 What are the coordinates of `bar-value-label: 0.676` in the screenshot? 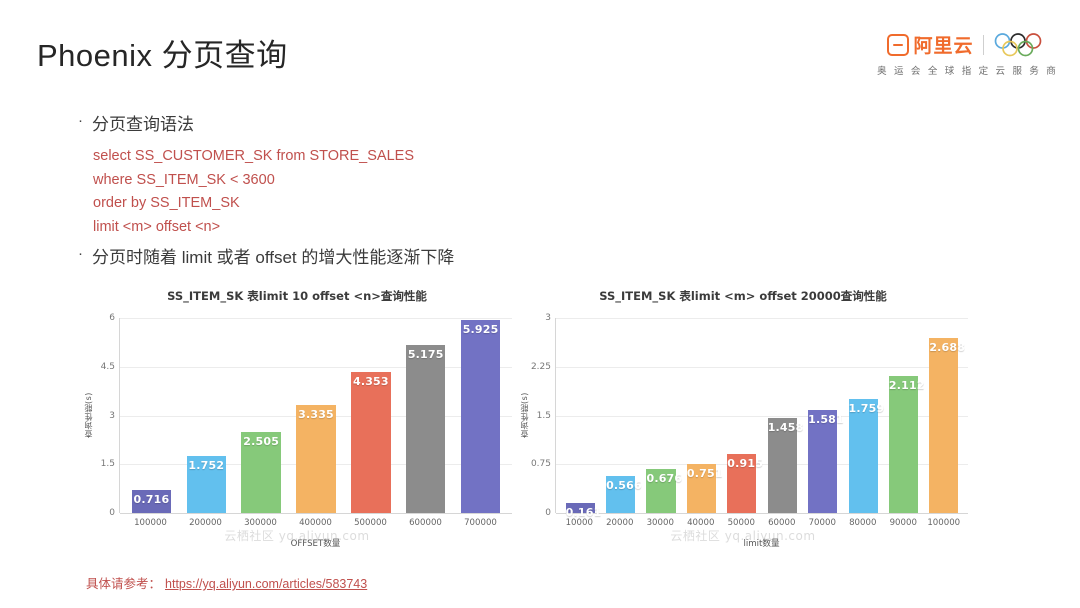 It's located at (664, 479).